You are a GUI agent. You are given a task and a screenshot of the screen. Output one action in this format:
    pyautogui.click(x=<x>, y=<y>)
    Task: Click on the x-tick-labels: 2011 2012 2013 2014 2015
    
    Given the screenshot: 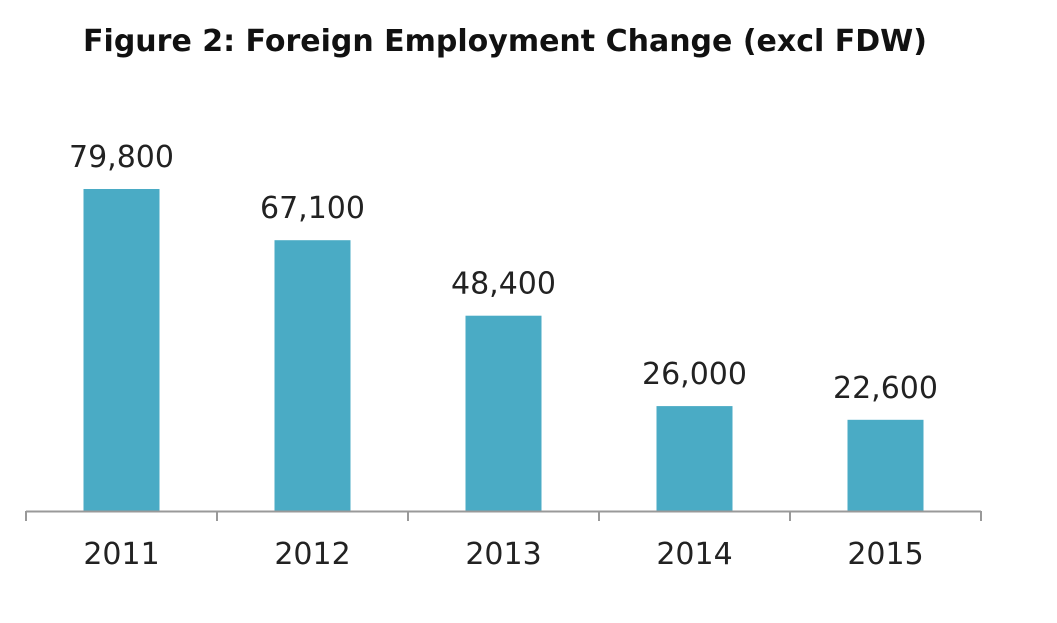 What is the action you would take?
    pyautogui.click(x=503, y=554)
    